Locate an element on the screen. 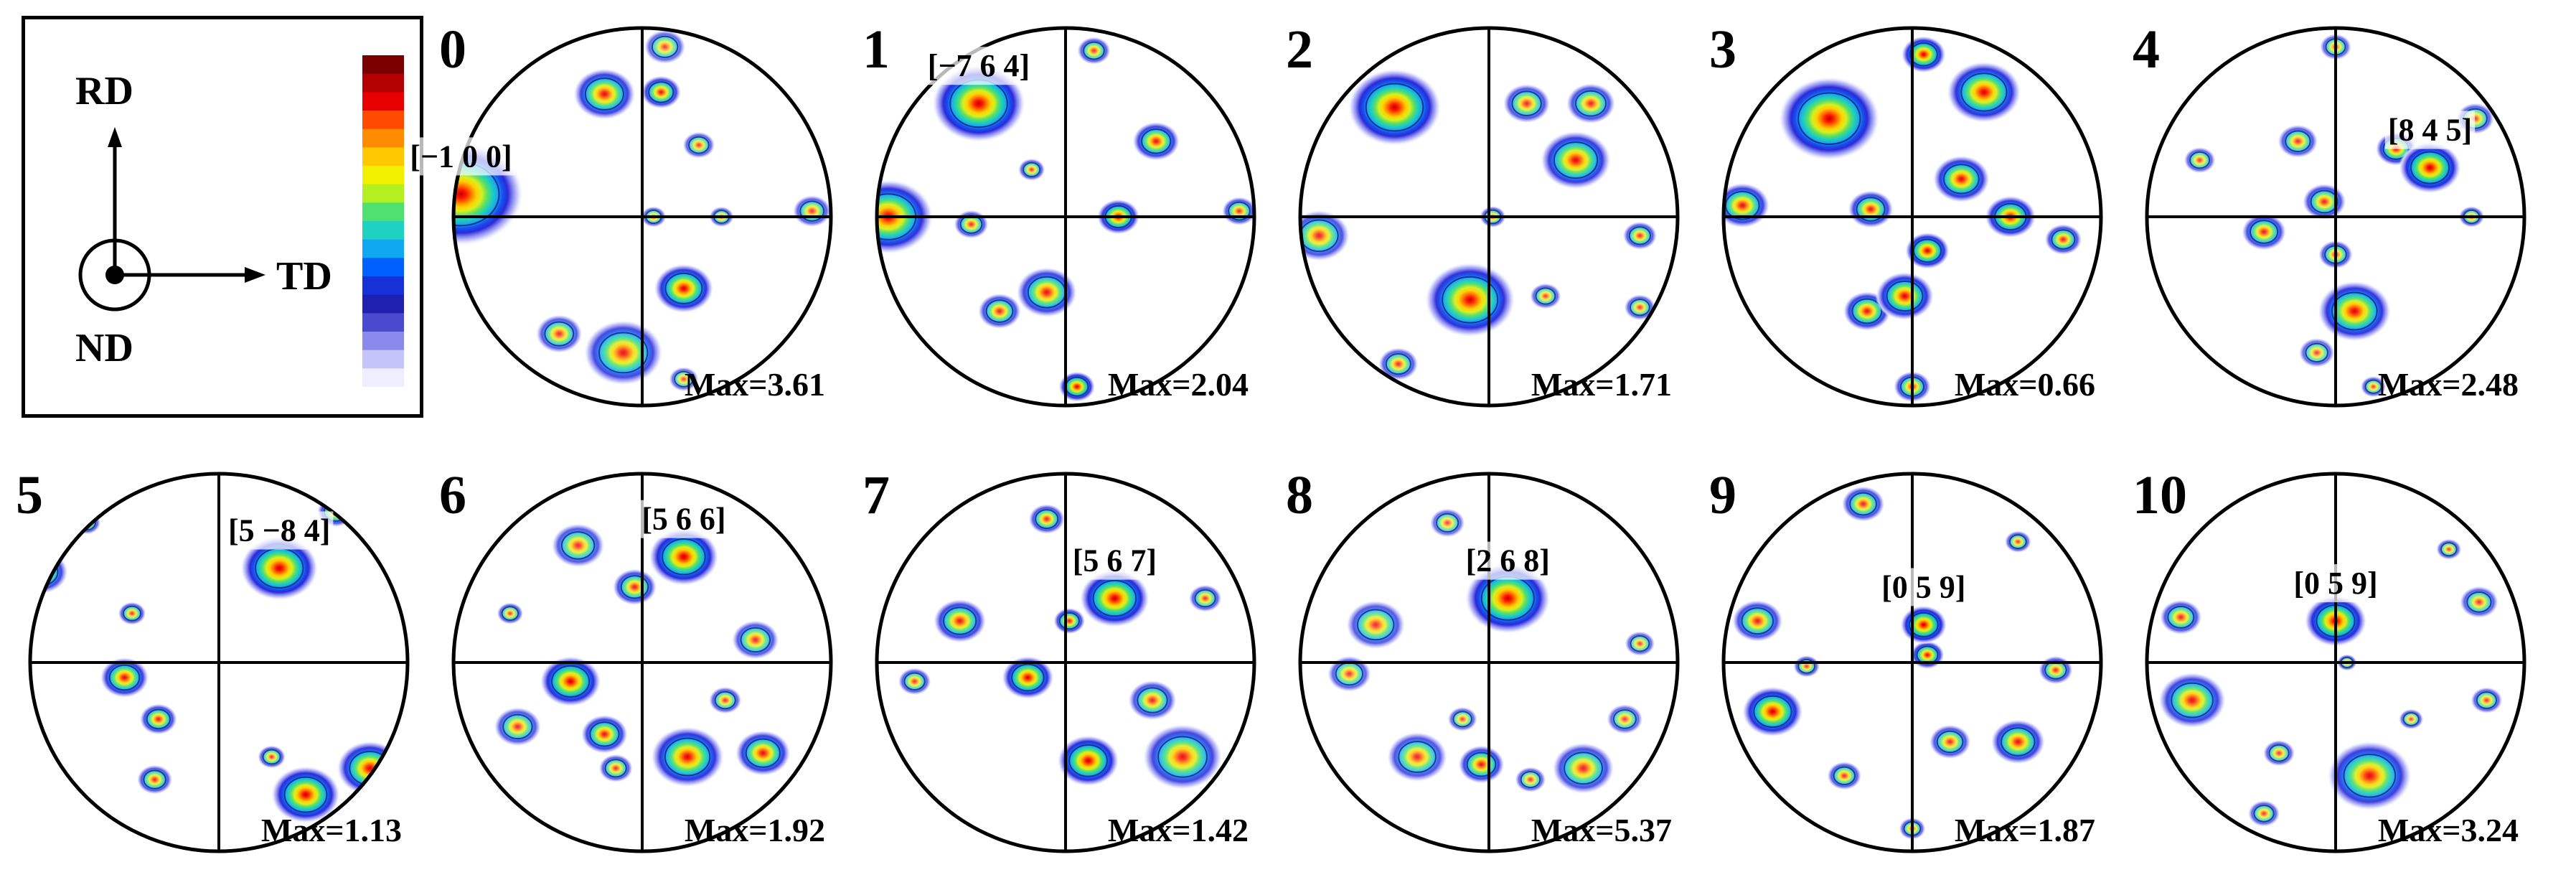  panel-number: 3 is located at coordinates (1722, 49).